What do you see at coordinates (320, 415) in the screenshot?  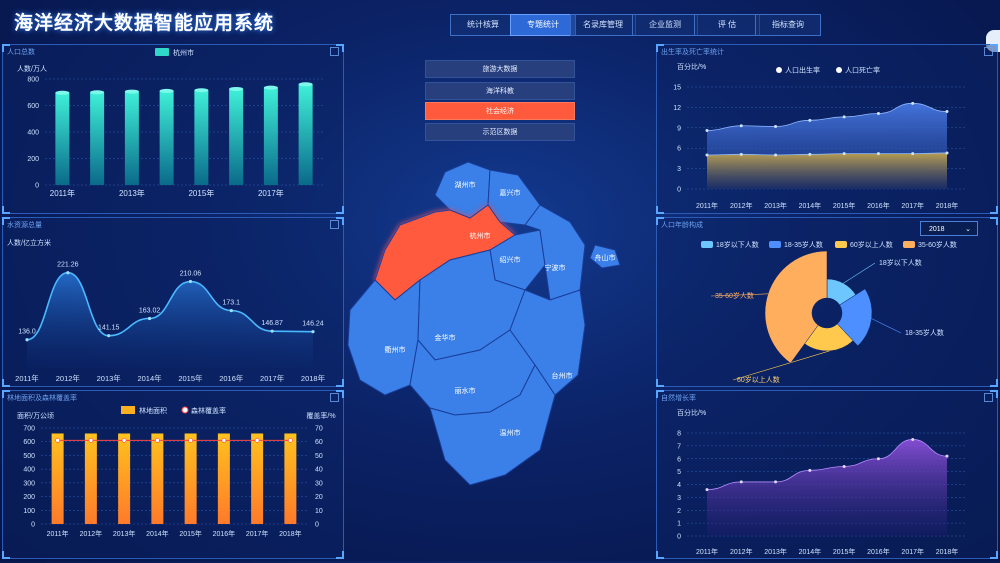 I see `y-axis-label-right: 覆盖率/%` at bounding box center [320, 415].